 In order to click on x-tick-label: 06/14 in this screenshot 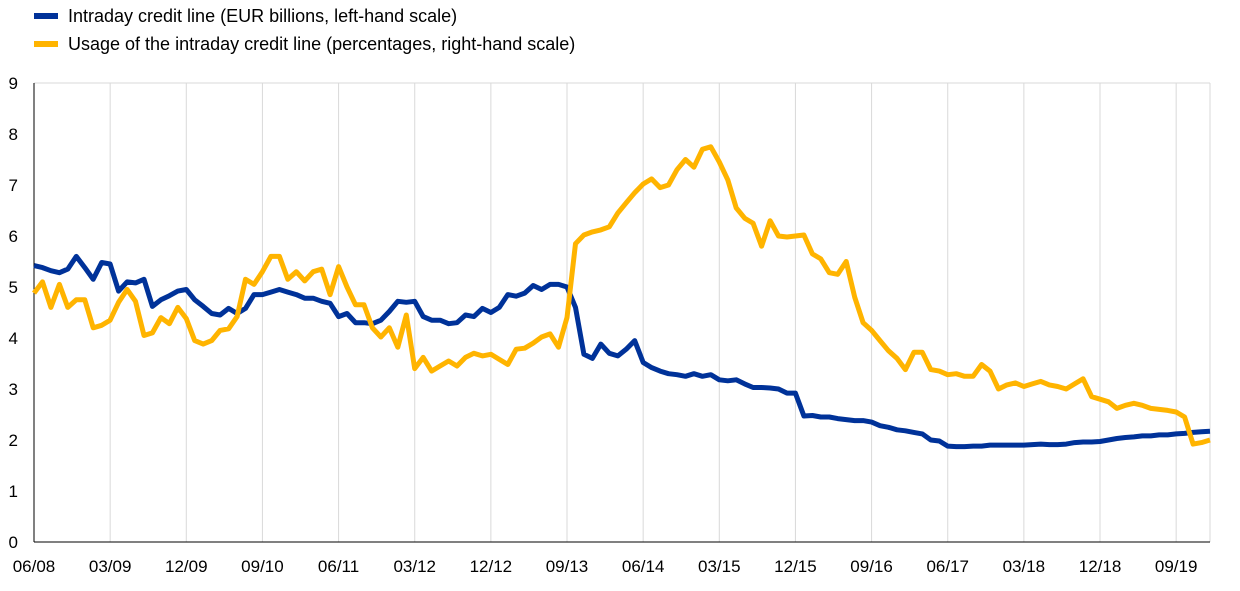, I will do `click(643, 566)`.